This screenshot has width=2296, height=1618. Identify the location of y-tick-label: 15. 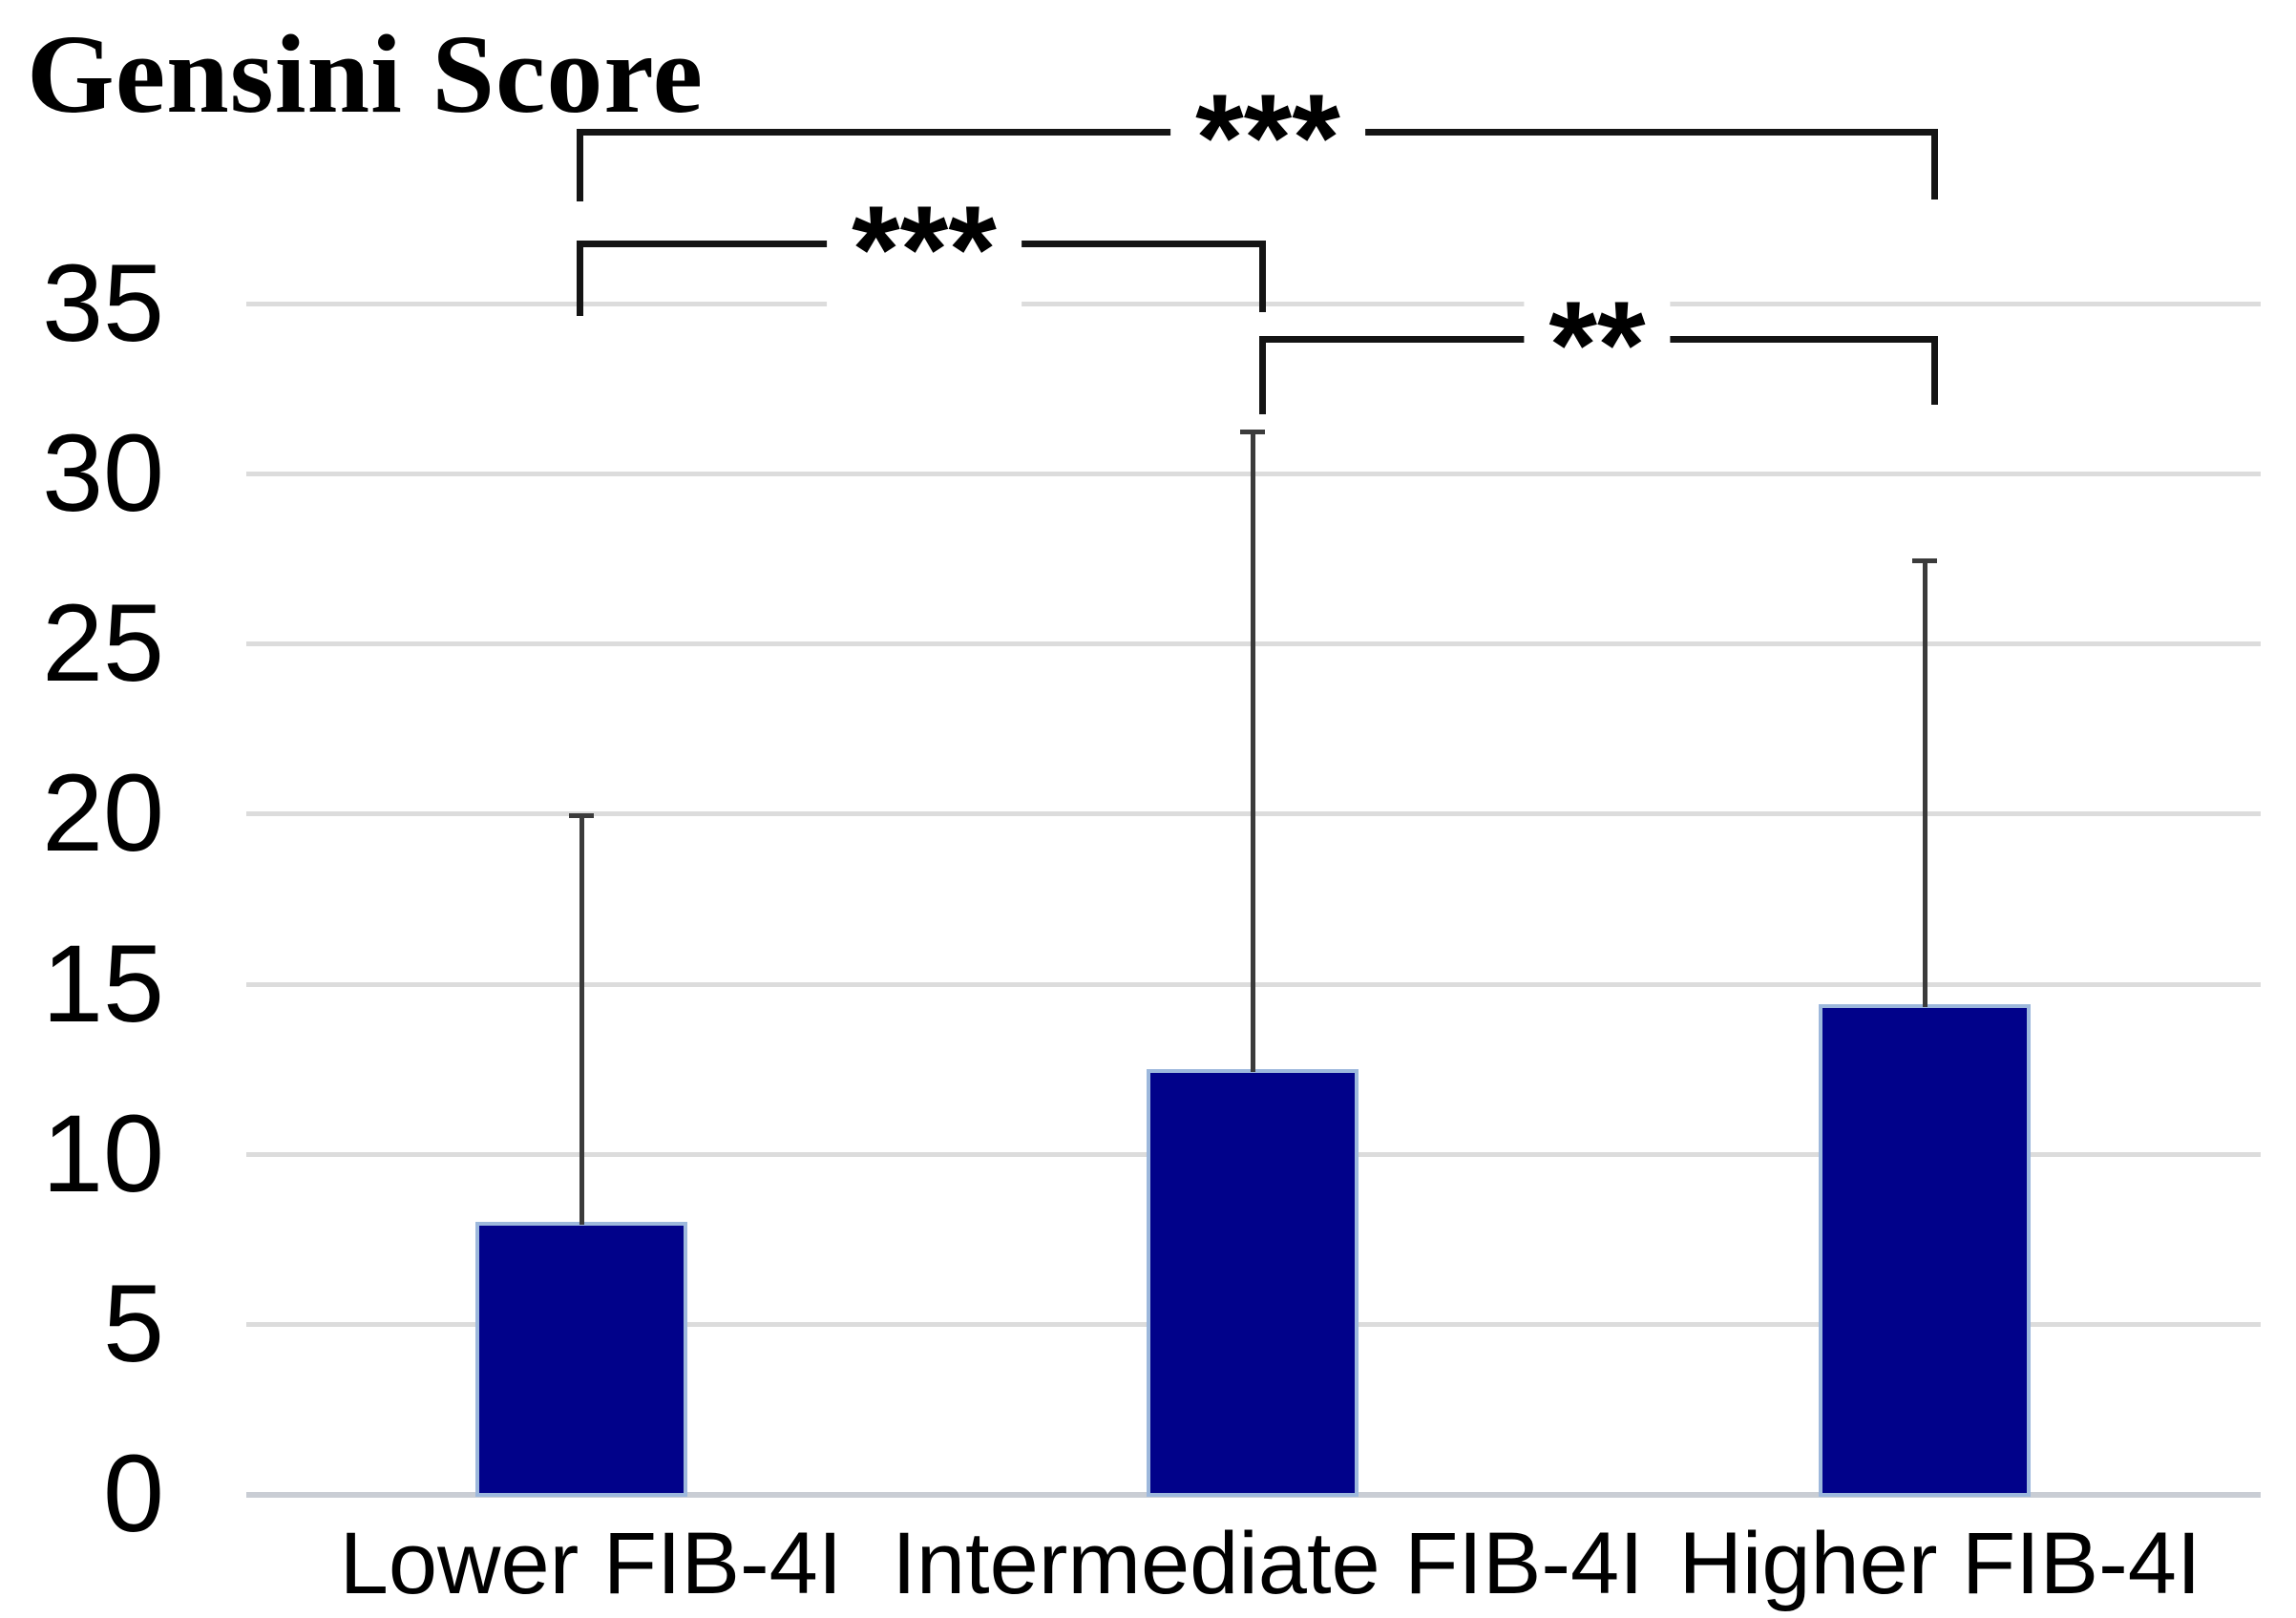
(103, 983).